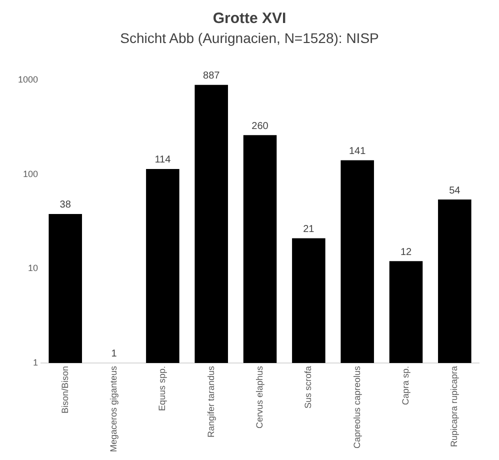 The width and height of the screenshot is (499, 460). I want to click on data-label: 12, so click(406, 252).